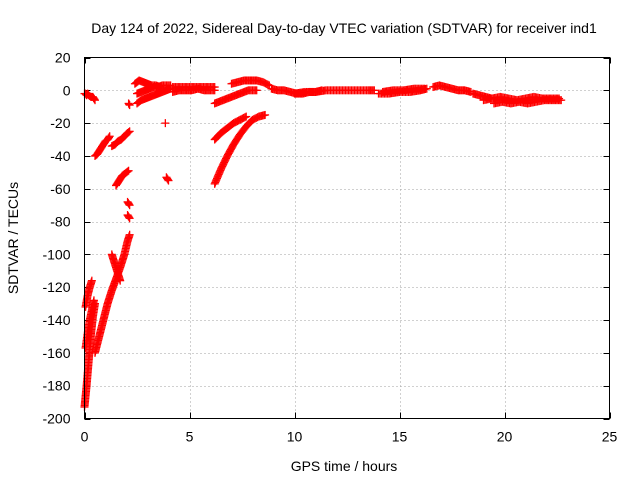  I want to click on y-tick-label: -180, so click(56, 386).